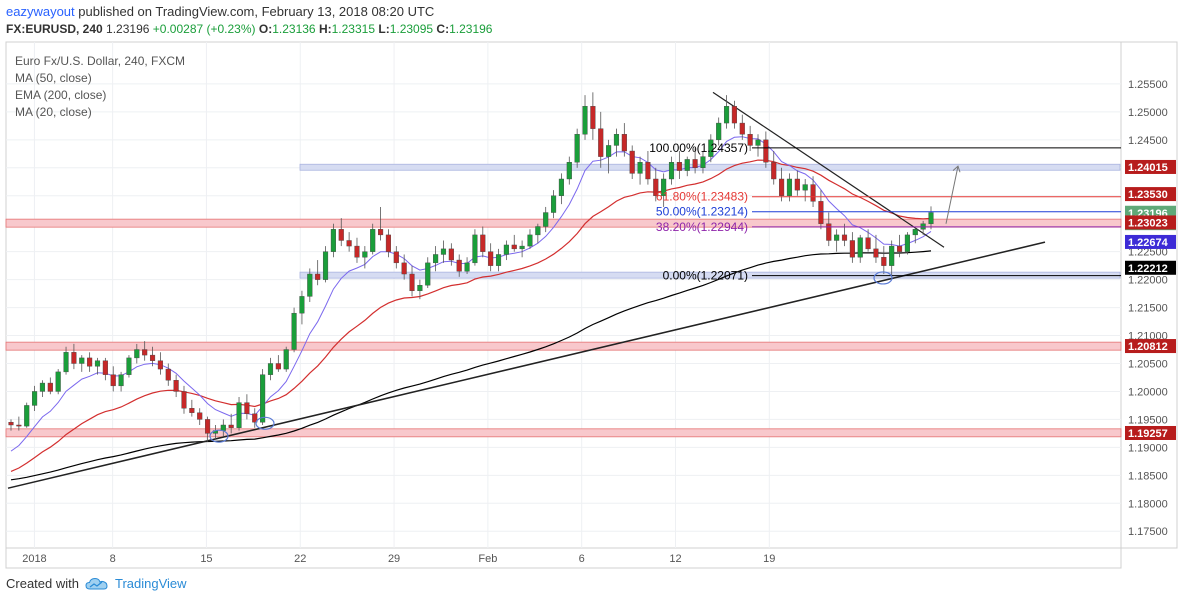  What do you see at coordinates (40, 11) in the screenshot?
I see `author-link: eazywayout` at bounding box center [40, 11].